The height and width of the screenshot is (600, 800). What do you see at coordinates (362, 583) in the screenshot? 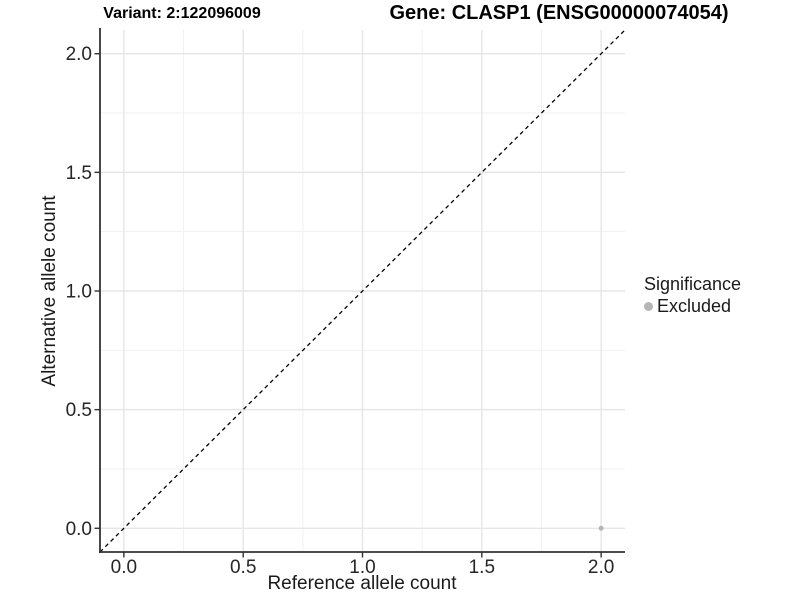
I see `x-axis-title: Reference allele count` at bounding box center [362, 583].